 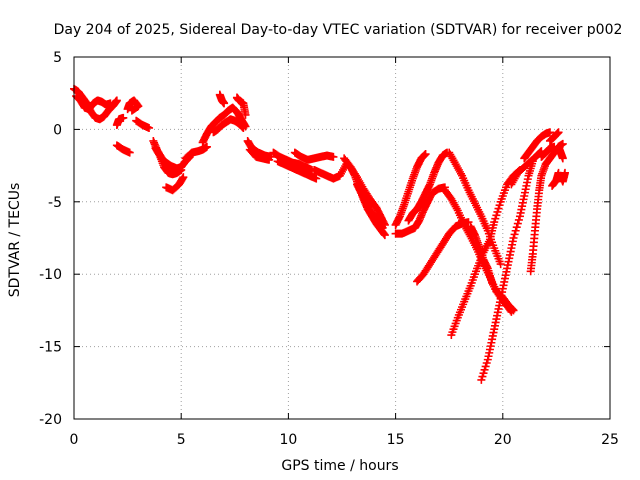 I want to click on y-tick-label: 5, so click(x=57, y=58).